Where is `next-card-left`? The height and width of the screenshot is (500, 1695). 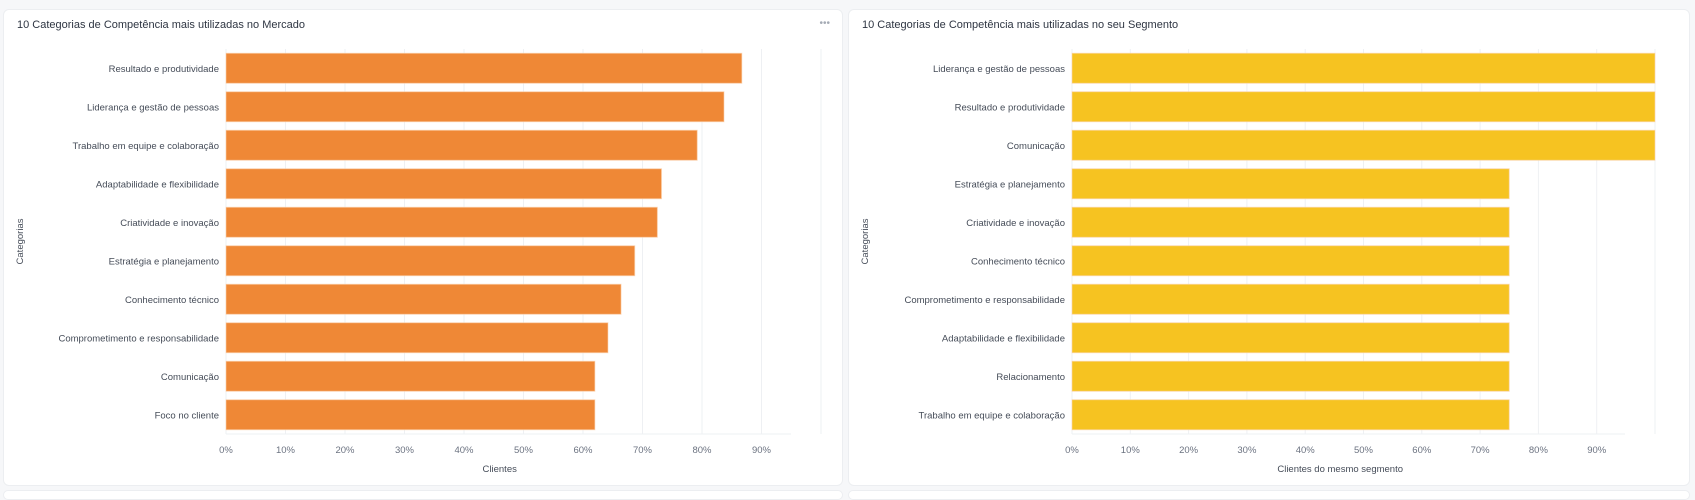
next-card-left is located at coordinates (423, 495).